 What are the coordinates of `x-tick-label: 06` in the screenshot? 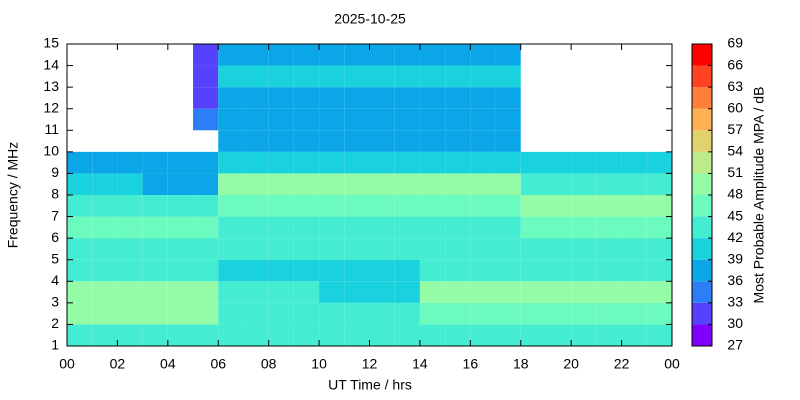 It's located at (218, 364).